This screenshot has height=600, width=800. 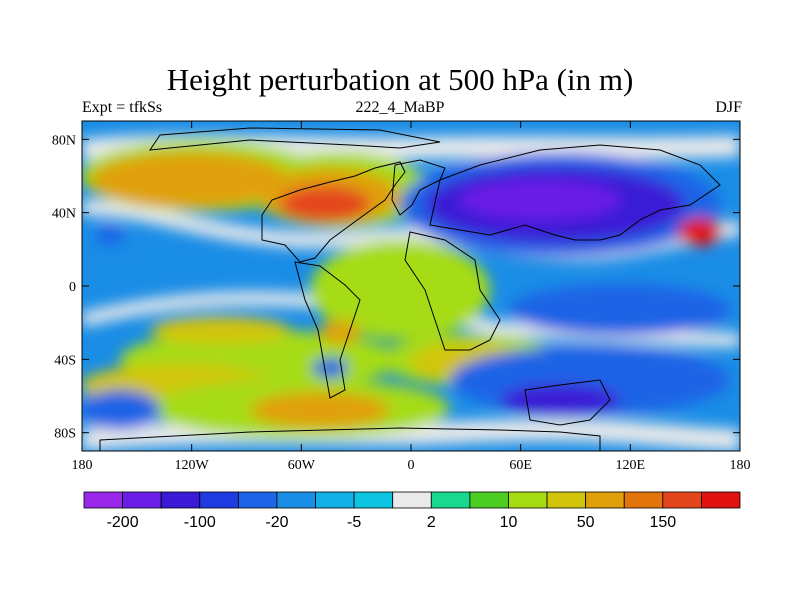 What do you see at coordinates (122, 107) in the screenshot?
I see `subtitle-left: Expt = tfkSs` at bounding box center [122, 107].